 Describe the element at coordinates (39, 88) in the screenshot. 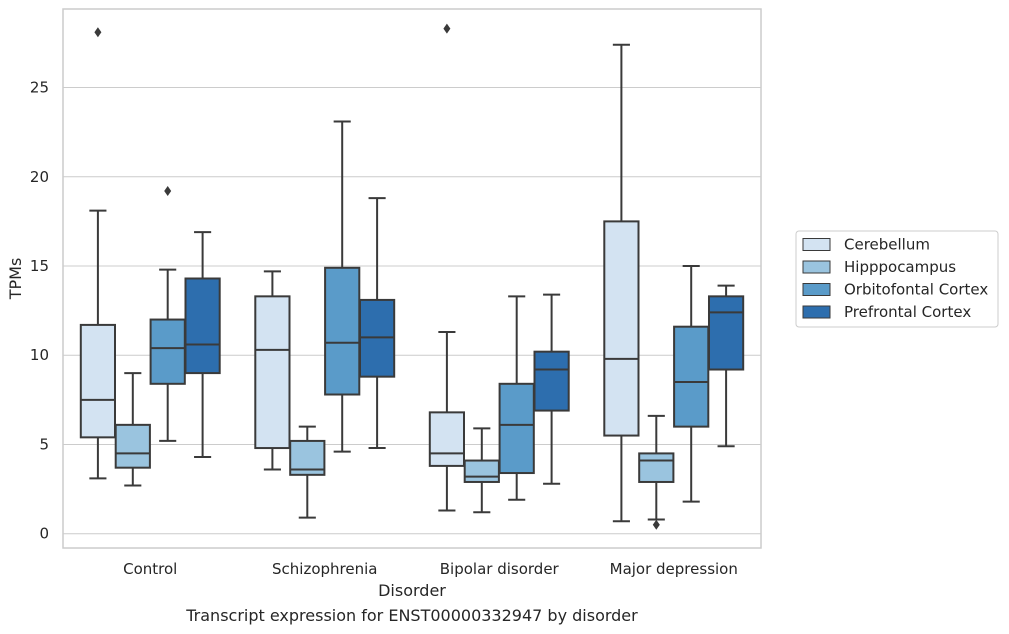

I see `y-tick-label: 25` at that location.